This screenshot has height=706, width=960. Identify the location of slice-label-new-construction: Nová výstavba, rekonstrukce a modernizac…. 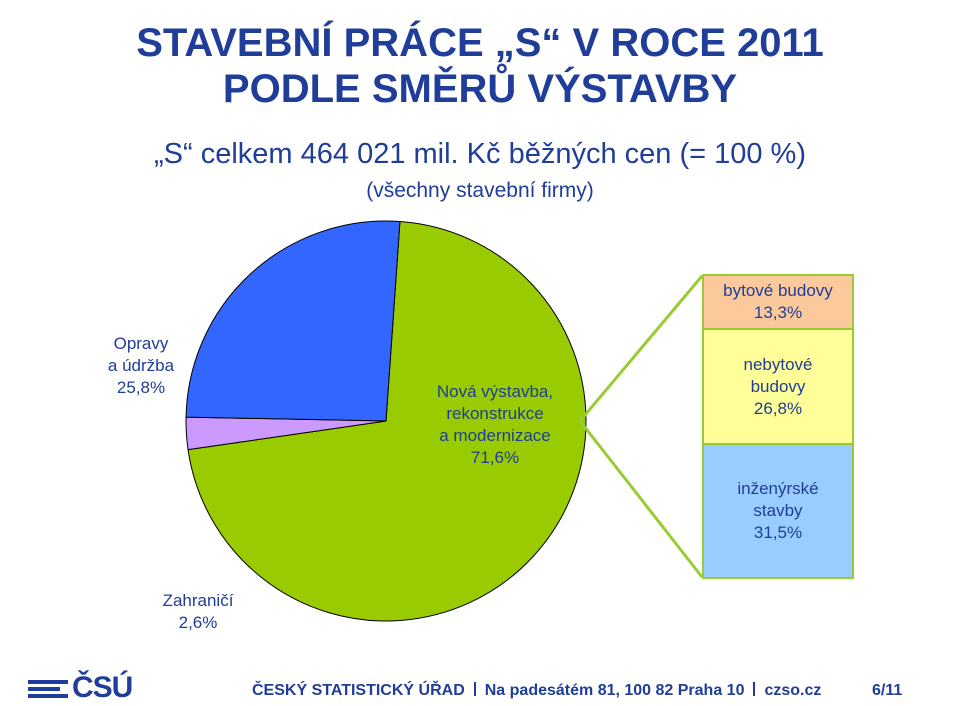
(495, 425).